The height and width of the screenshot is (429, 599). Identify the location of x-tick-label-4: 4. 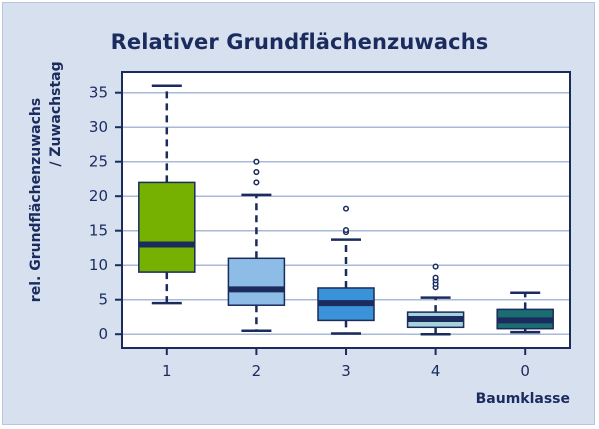
(436, 371).